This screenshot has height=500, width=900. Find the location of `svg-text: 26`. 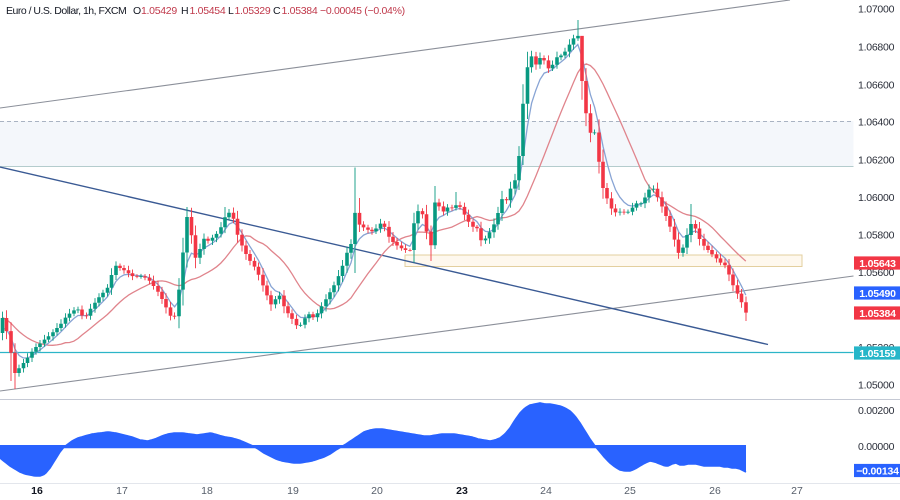

svg-text: 26 is located at coordinates (715, 491).